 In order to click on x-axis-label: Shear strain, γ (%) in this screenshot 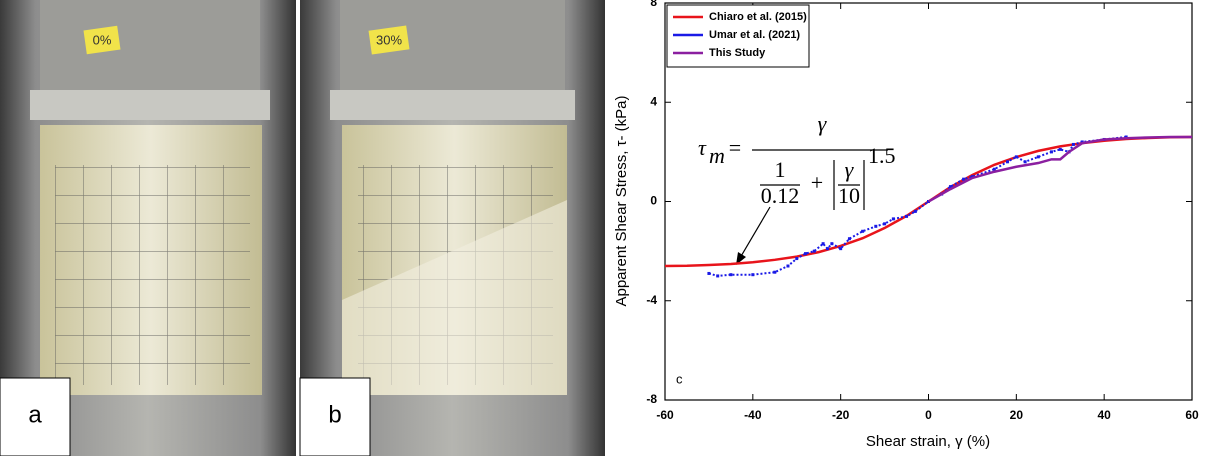, I will do `click(928, 441)`.